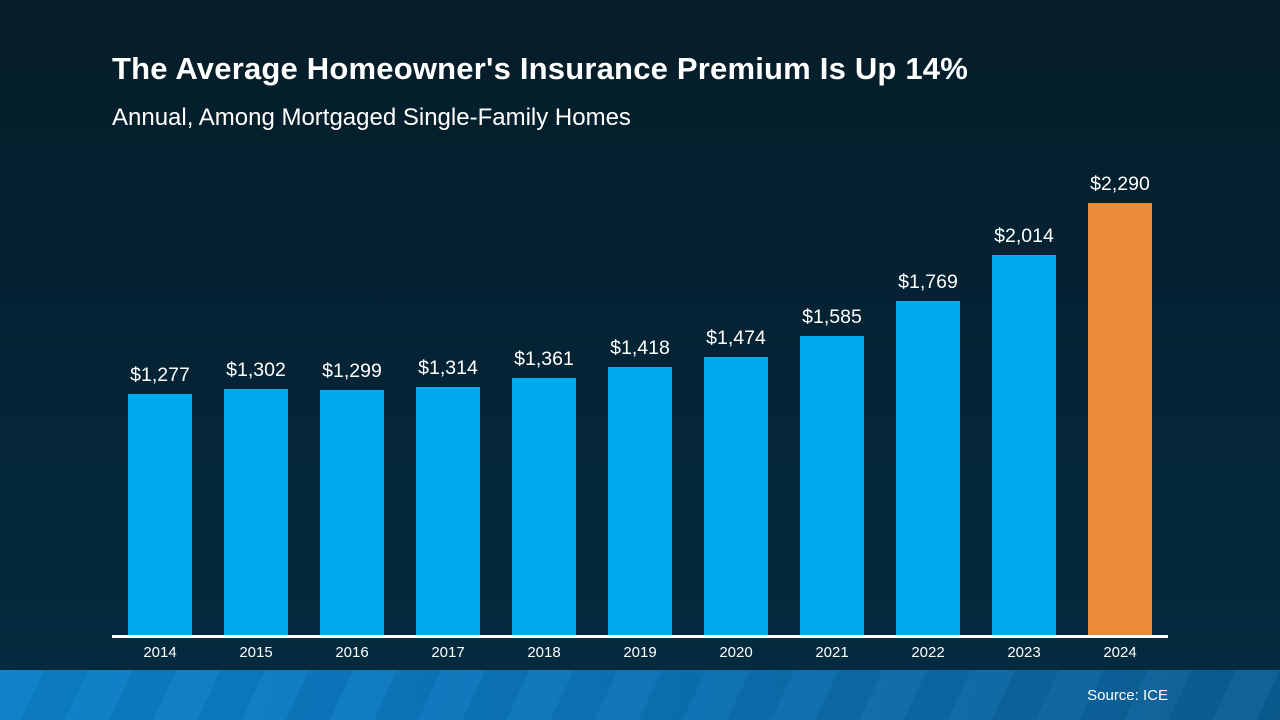 The height and width of the screenshot is (720, 1280). I want to click on bar-value-label: $1,361, so click(544, 359).